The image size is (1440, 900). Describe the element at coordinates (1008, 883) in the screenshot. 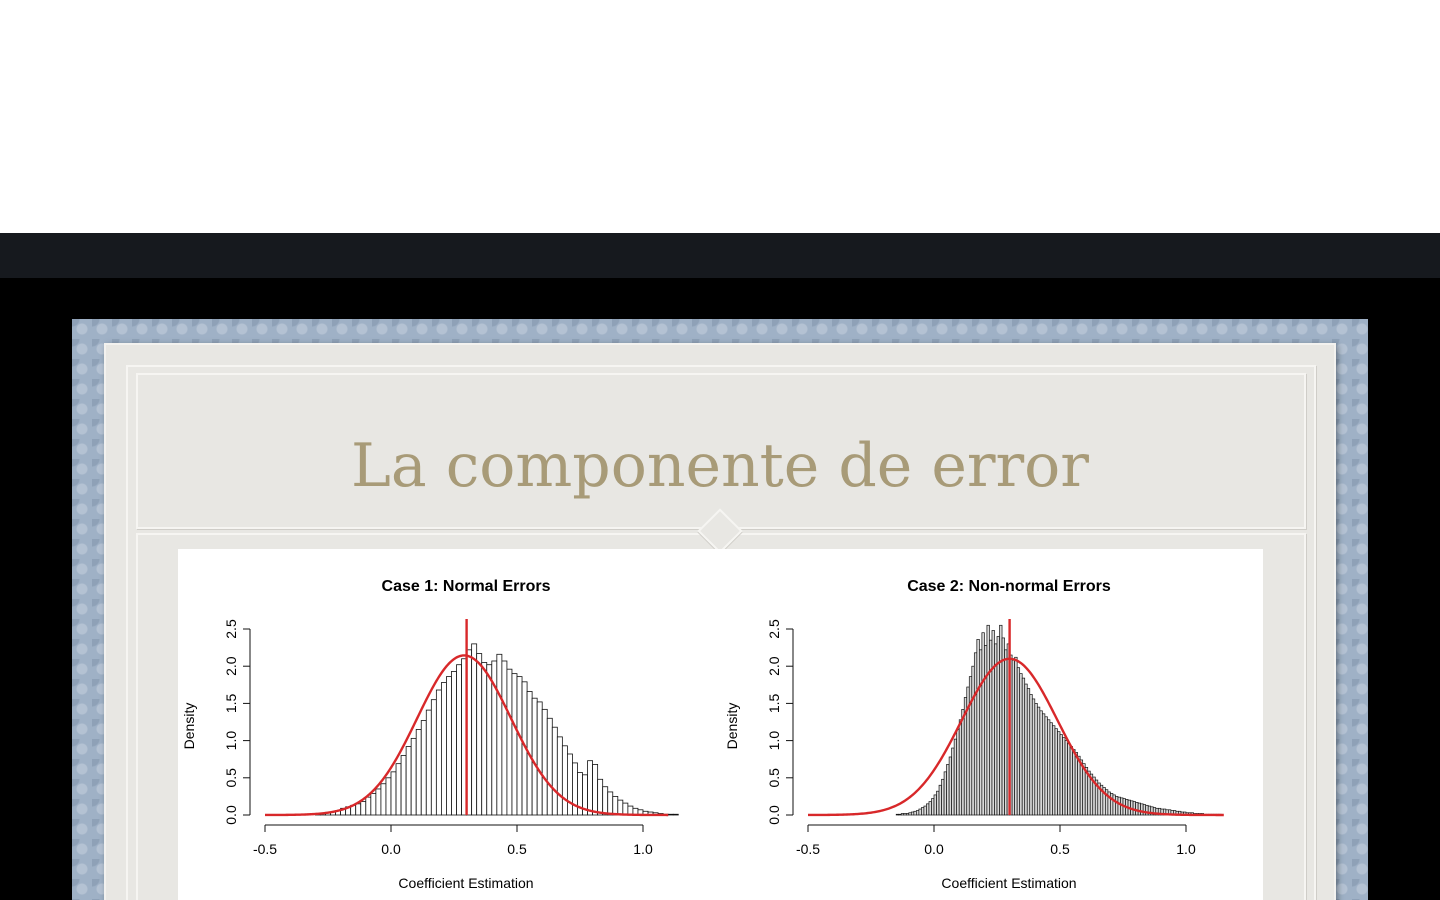

I see `x-axis-label: Coefficient Estimation` at that location.